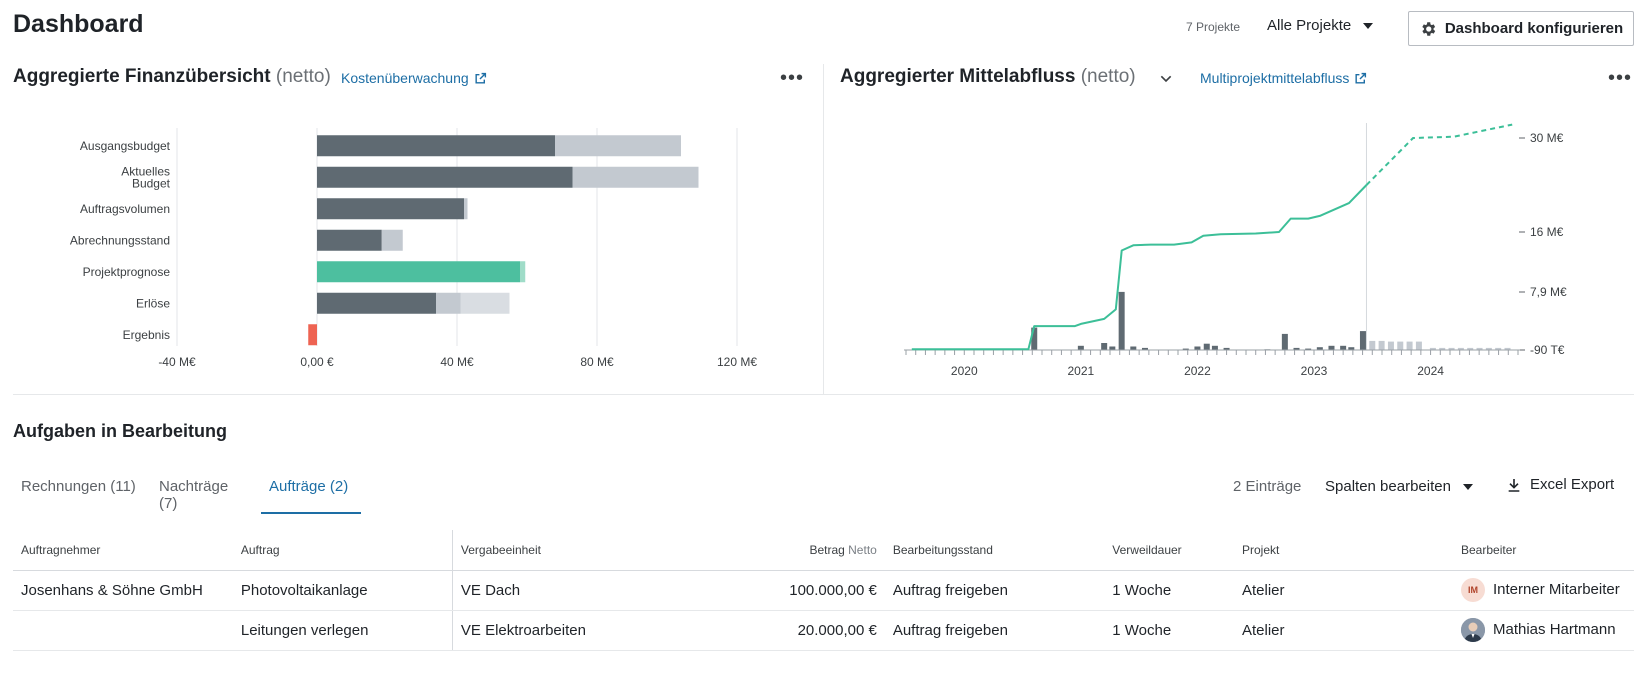 This screenshot has width=1644, height=681. What do you see at coordinates (833, 590) in the screenshot?
I see `cell-amount: 100.000,00 €` at bounding box center [833, 590].